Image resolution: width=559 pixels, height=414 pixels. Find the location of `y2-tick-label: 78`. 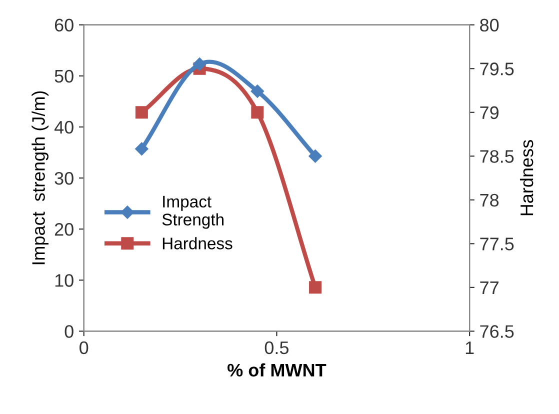

y2-tick-label: 78 is located at coordinates (489, 200).